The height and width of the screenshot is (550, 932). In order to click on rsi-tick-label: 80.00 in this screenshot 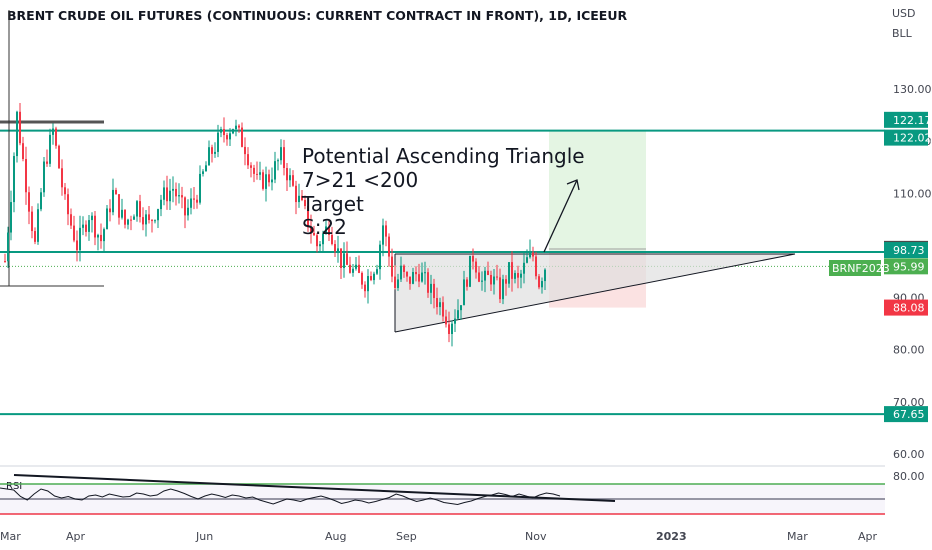, I will do `click(909, 476)`.